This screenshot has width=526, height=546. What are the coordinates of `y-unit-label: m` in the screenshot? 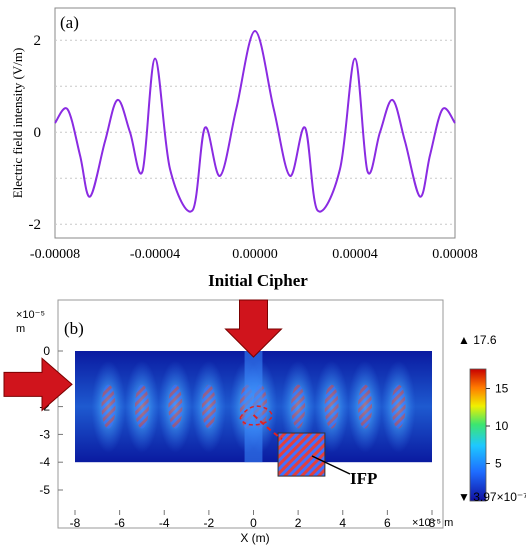 It's located at (20, 329).